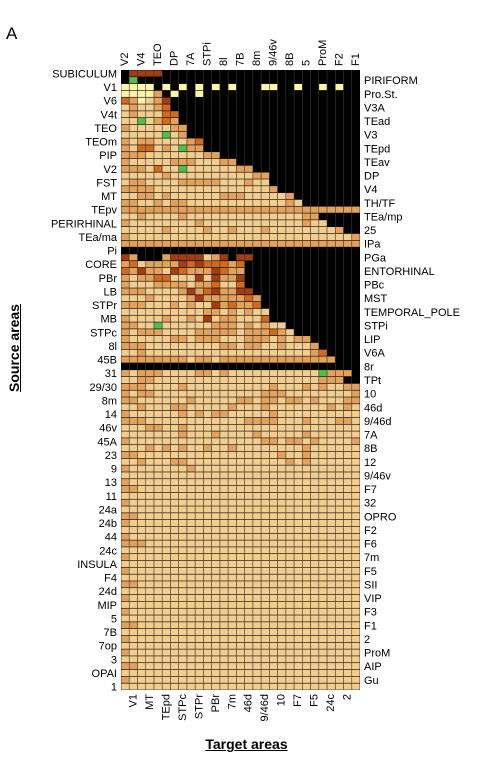 Image resolution: width=493 pixels, height=763 pixels. Describe the element at coordinates (183, 707) in the screenshot. I see `bottom-tick-label: STPc` at that location.